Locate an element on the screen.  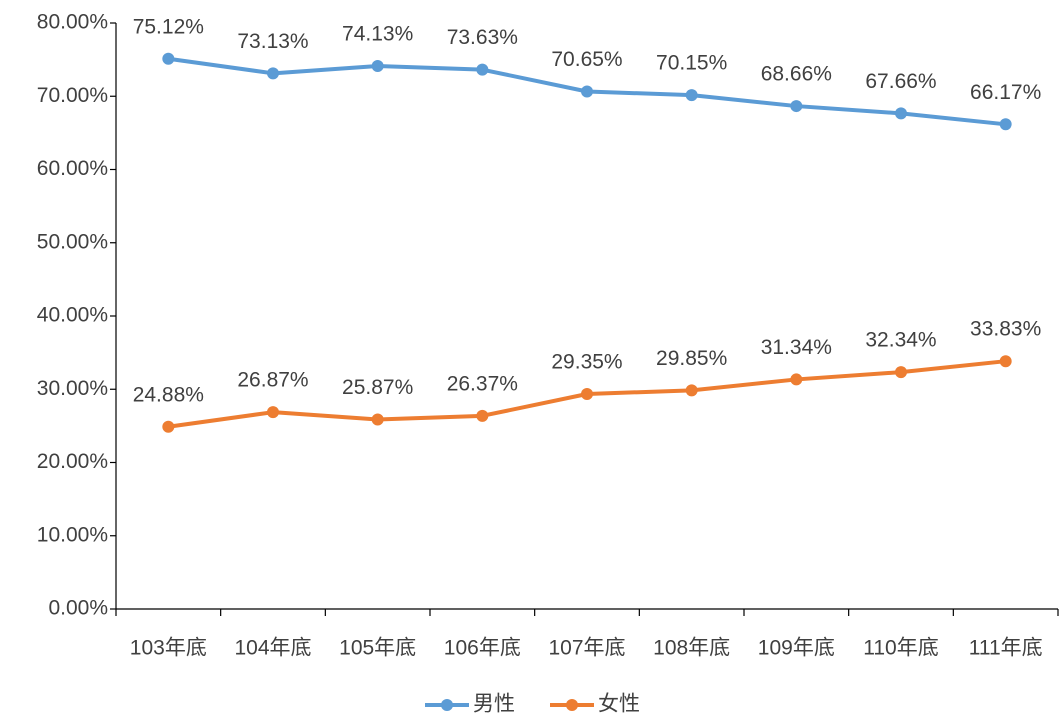
x-tick-label: 110年底 is located at coordinates (900, 648).